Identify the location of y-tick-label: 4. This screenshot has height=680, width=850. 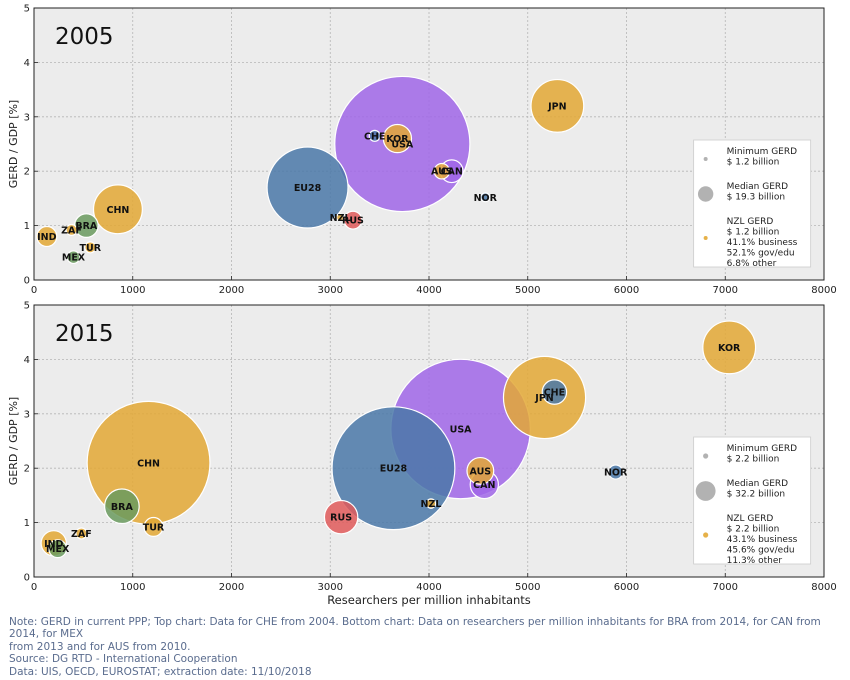
(27, 63).